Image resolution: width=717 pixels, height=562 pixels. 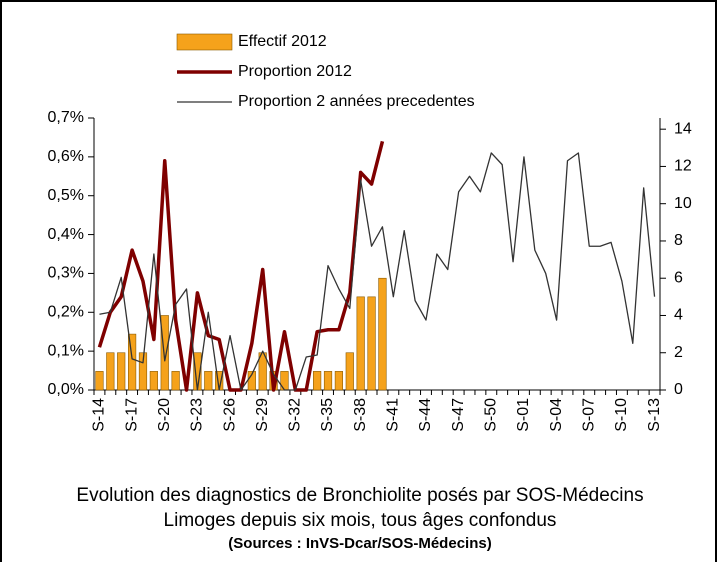 What do you see at coordinates (295, 71) in the screenshot?
I see `legend-label: Proportion 2012` at bounding box center [295, 71].